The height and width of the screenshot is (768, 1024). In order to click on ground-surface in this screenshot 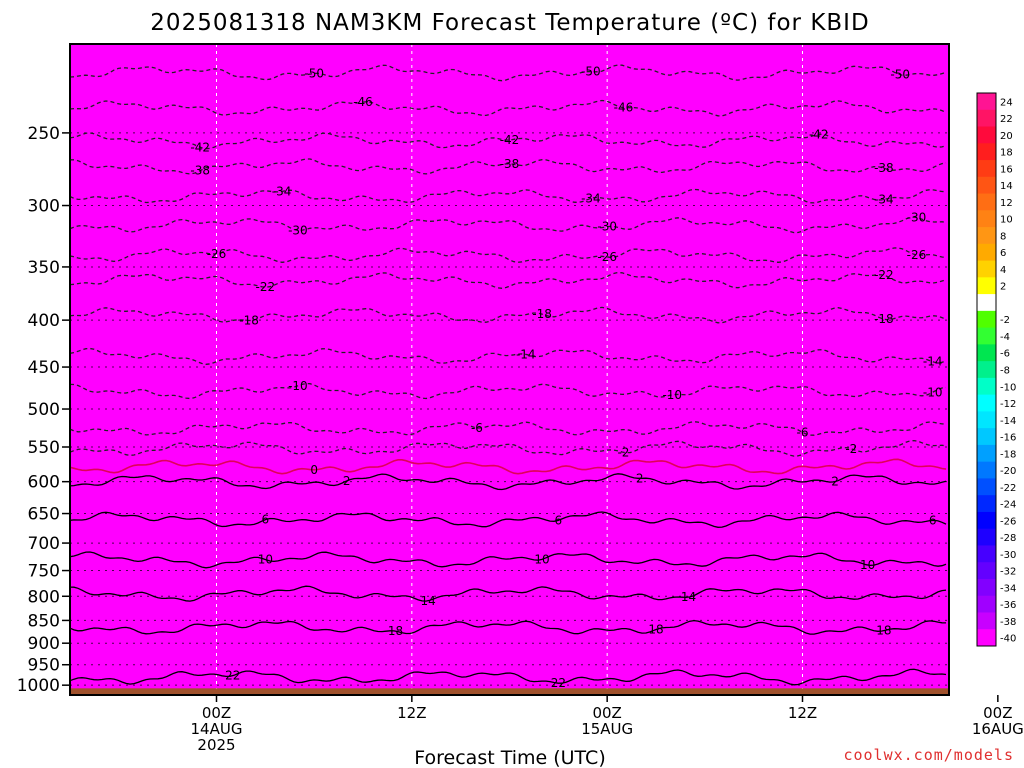, I will do `click(509, 691)`.